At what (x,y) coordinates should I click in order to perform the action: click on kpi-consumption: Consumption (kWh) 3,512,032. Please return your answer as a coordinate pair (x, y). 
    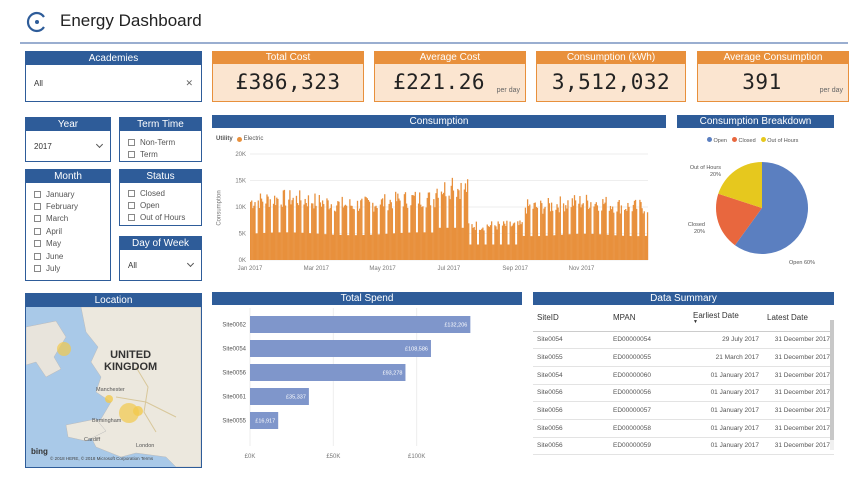
    Looking at the image, I should click on (611, 76).